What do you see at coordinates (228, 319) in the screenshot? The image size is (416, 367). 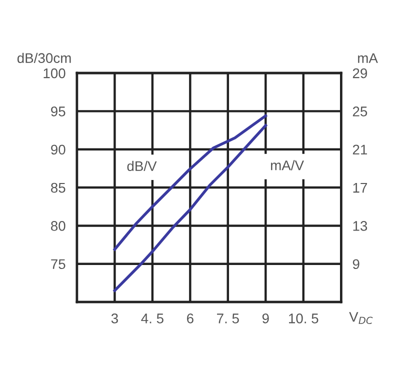 I see `x-tick-label: 7. 5` at bounding box center [228, 319].